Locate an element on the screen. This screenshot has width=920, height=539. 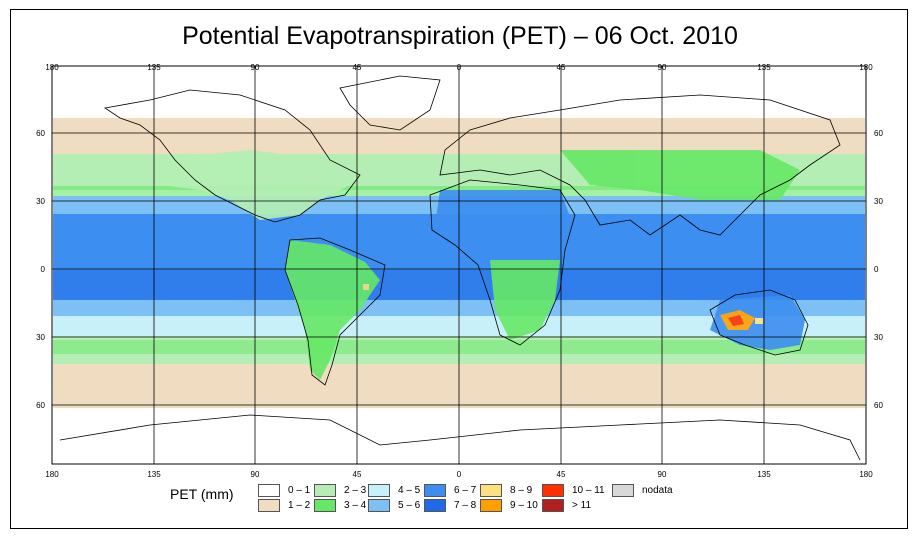
legend-label-6-7: 6 – 7 is located at coordinates (465, 490).